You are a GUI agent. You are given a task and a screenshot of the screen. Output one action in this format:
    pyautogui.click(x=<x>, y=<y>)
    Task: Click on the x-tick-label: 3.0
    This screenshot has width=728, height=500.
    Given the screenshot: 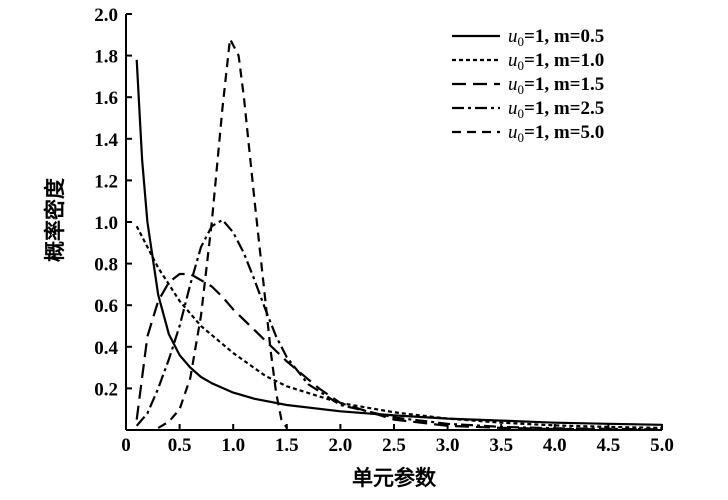 What is the action you would take?
    pyautogui.click(x=448, y=445)
    